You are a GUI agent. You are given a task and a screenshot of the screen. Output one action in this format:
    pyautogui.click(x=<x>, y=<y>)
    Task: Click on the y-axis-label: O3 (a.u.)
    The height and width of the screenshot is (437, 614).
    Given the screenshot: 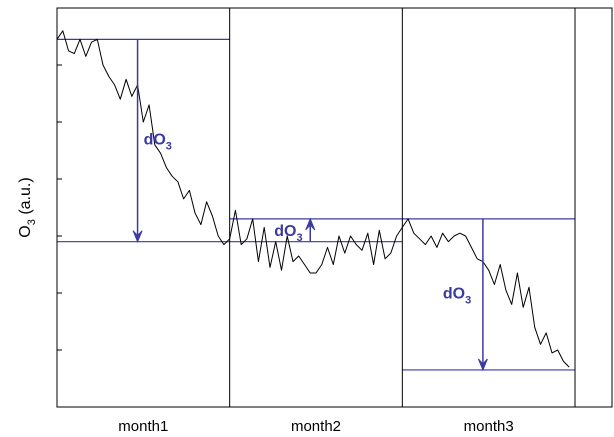 What is the action you would take?
    pyautogui.click(x=27, y=207)
    